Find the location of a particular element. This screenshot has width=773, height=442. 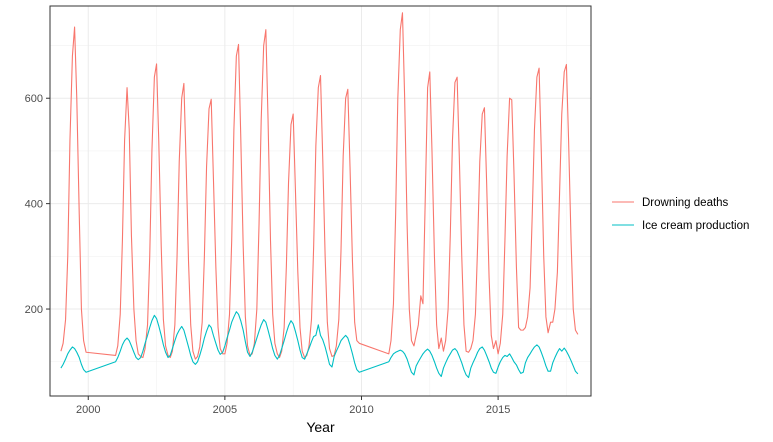

y-axis: 200 400 600 is located at coordinates (37, 204).